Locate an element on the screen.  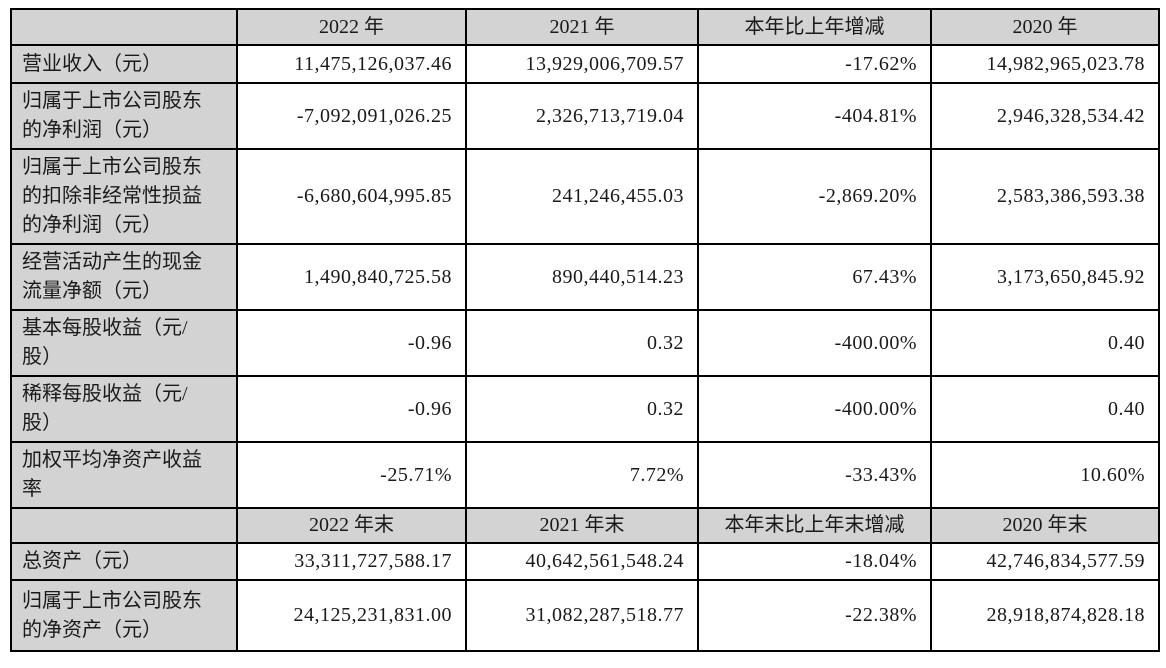
value-2022: -7,092,091,026.25 is located at coordinates (351, 116).